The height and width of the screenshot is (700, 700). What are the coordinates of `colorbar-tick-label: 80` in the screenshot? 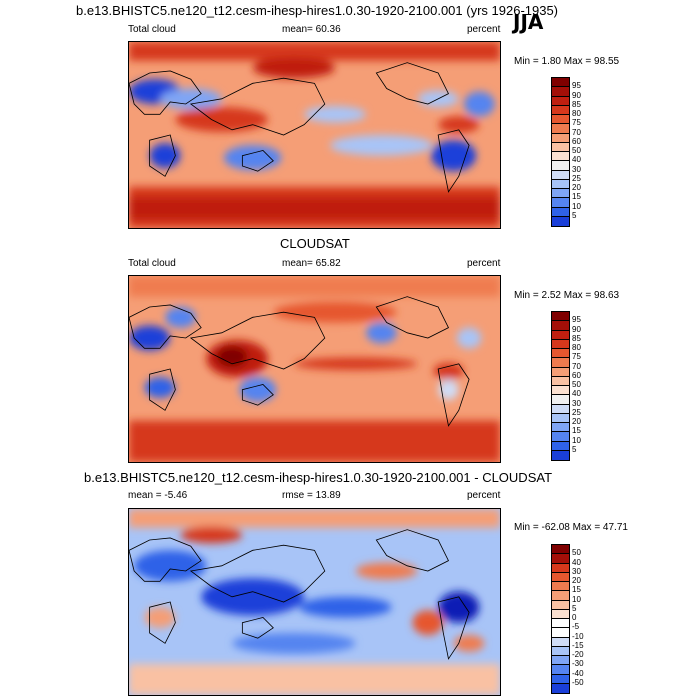 It's located at (576, 113).